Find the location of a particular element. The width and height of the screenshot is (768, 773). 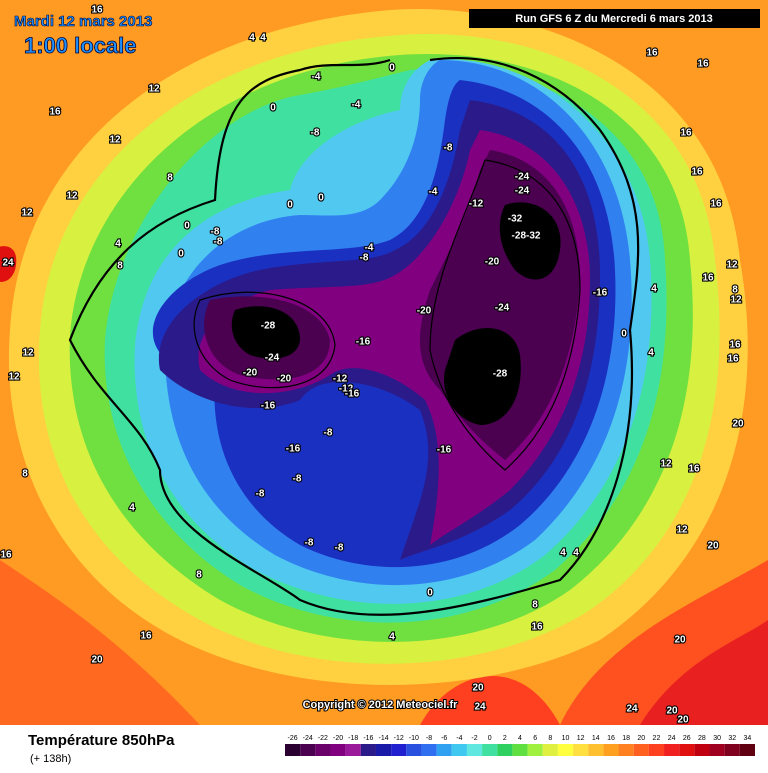

map-date: Mardi 12 mars 2013 is located at coordinates (83, 21).